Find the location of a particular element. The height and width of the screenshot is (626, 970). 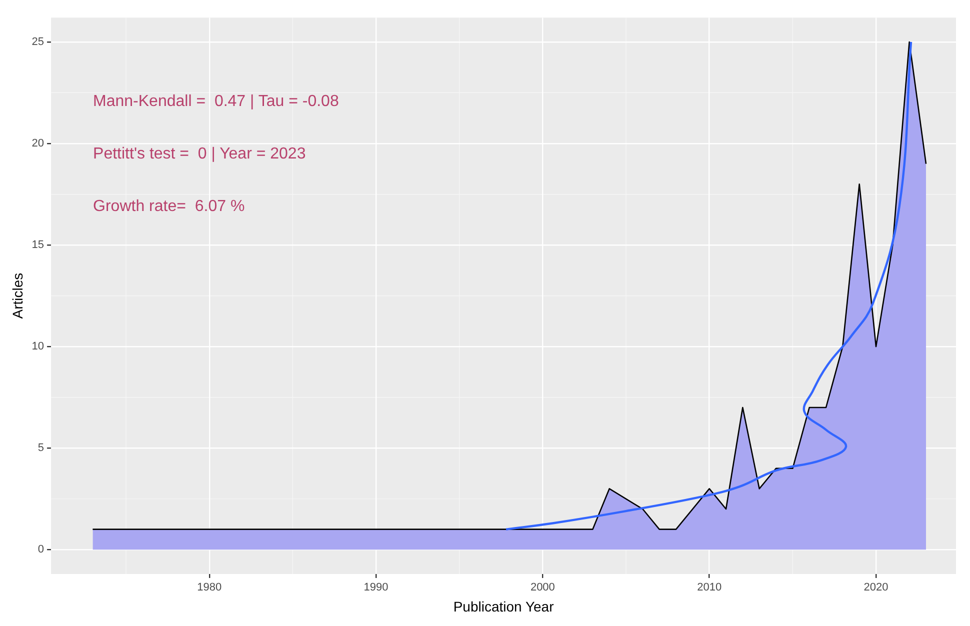

y-tick-label: 0 is located at coordinates (41, 550).